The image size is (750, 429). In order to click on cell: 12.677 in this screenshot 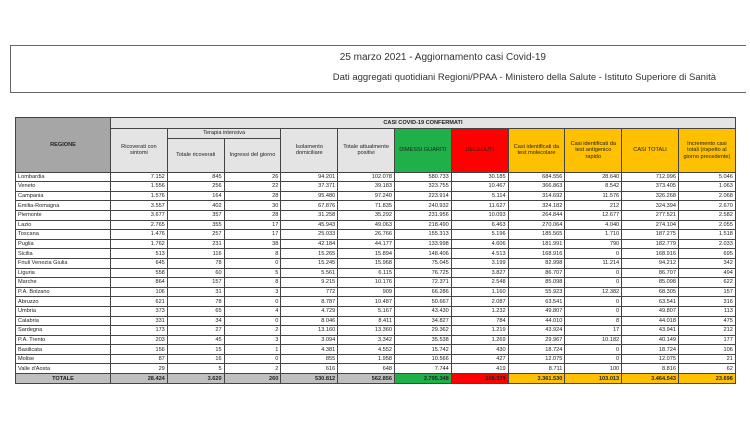, I will do `click(593, 215)`.